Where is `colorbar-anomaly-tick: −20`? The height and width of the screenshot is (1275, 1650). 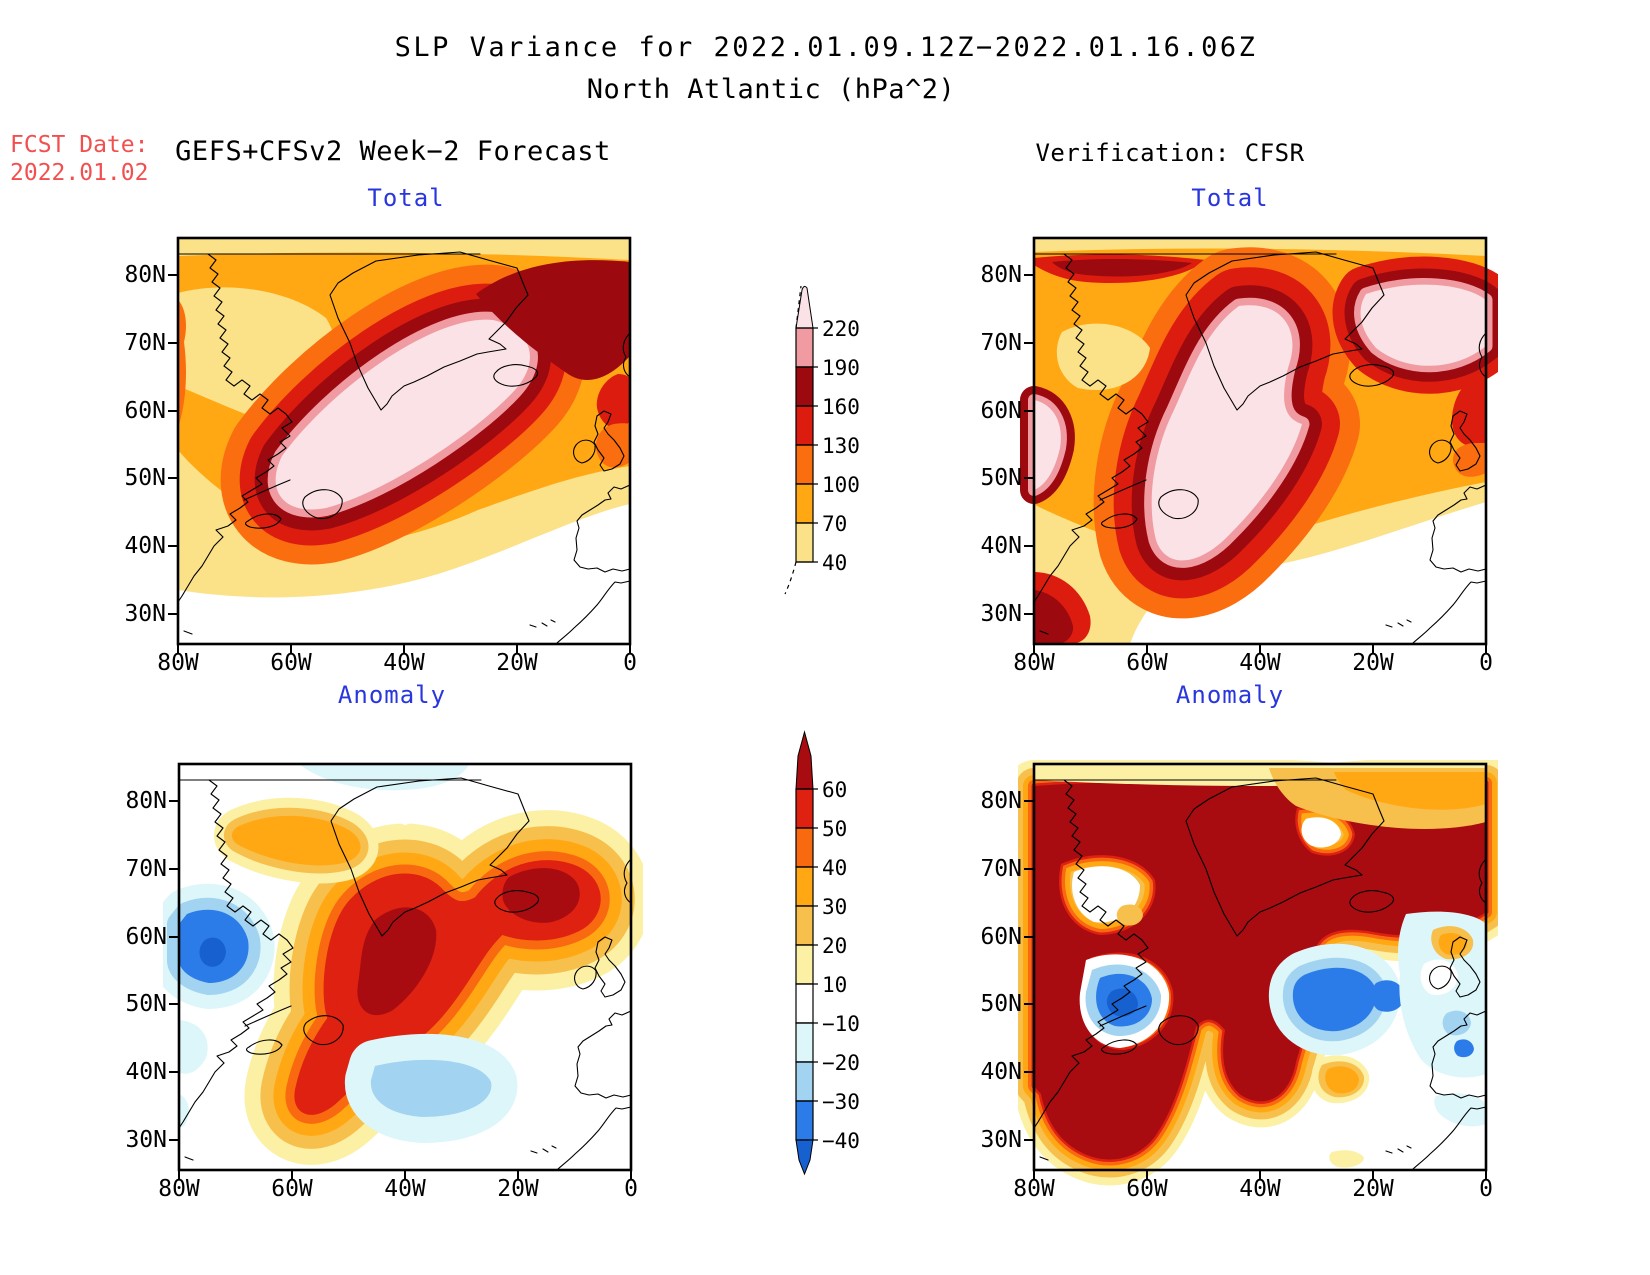 colorbar-anomaly-tick: −20 is located at coordinates (841, 1063).